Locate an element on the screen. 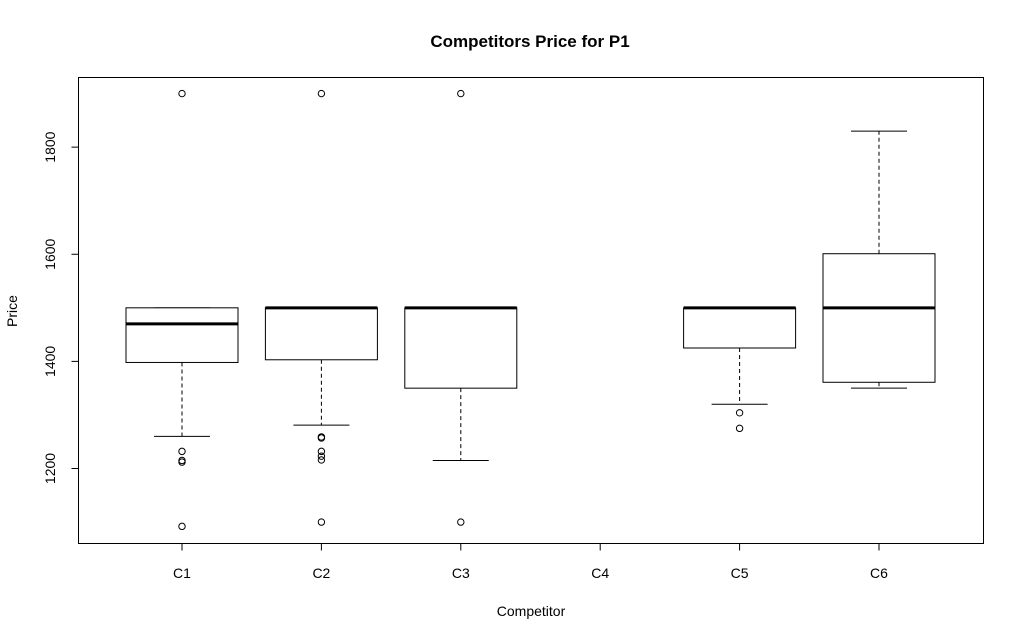 The height and width of the screenshot is (641, 1024). y-tick-label-1400: 1400 is located at coordinates (50, 361).